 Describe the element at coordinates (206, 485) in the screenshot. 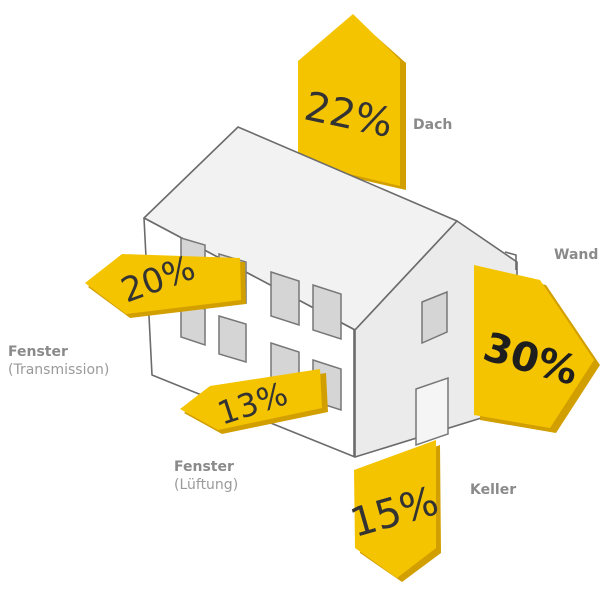

I see `label-fenster-lueftung-sub: (Lüftung)` at that location.